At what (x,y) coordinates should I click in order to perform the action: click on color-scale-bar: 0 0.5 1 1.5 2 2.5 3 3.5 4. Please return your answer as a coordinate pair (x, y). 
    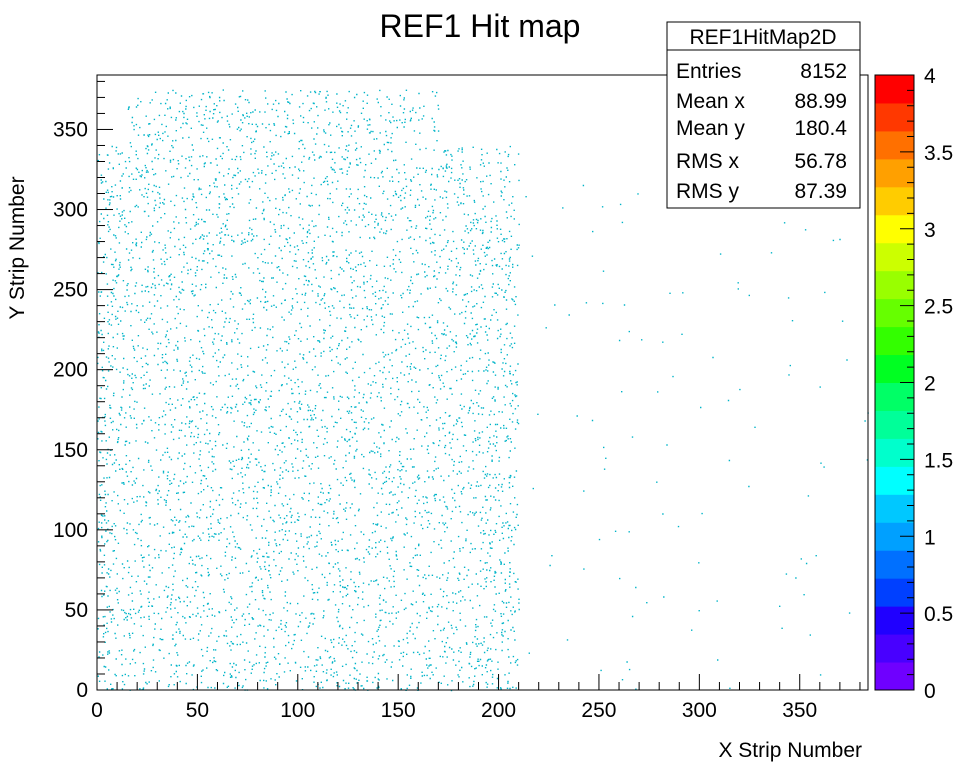
    Looking at the image, I should click on (913, 384).